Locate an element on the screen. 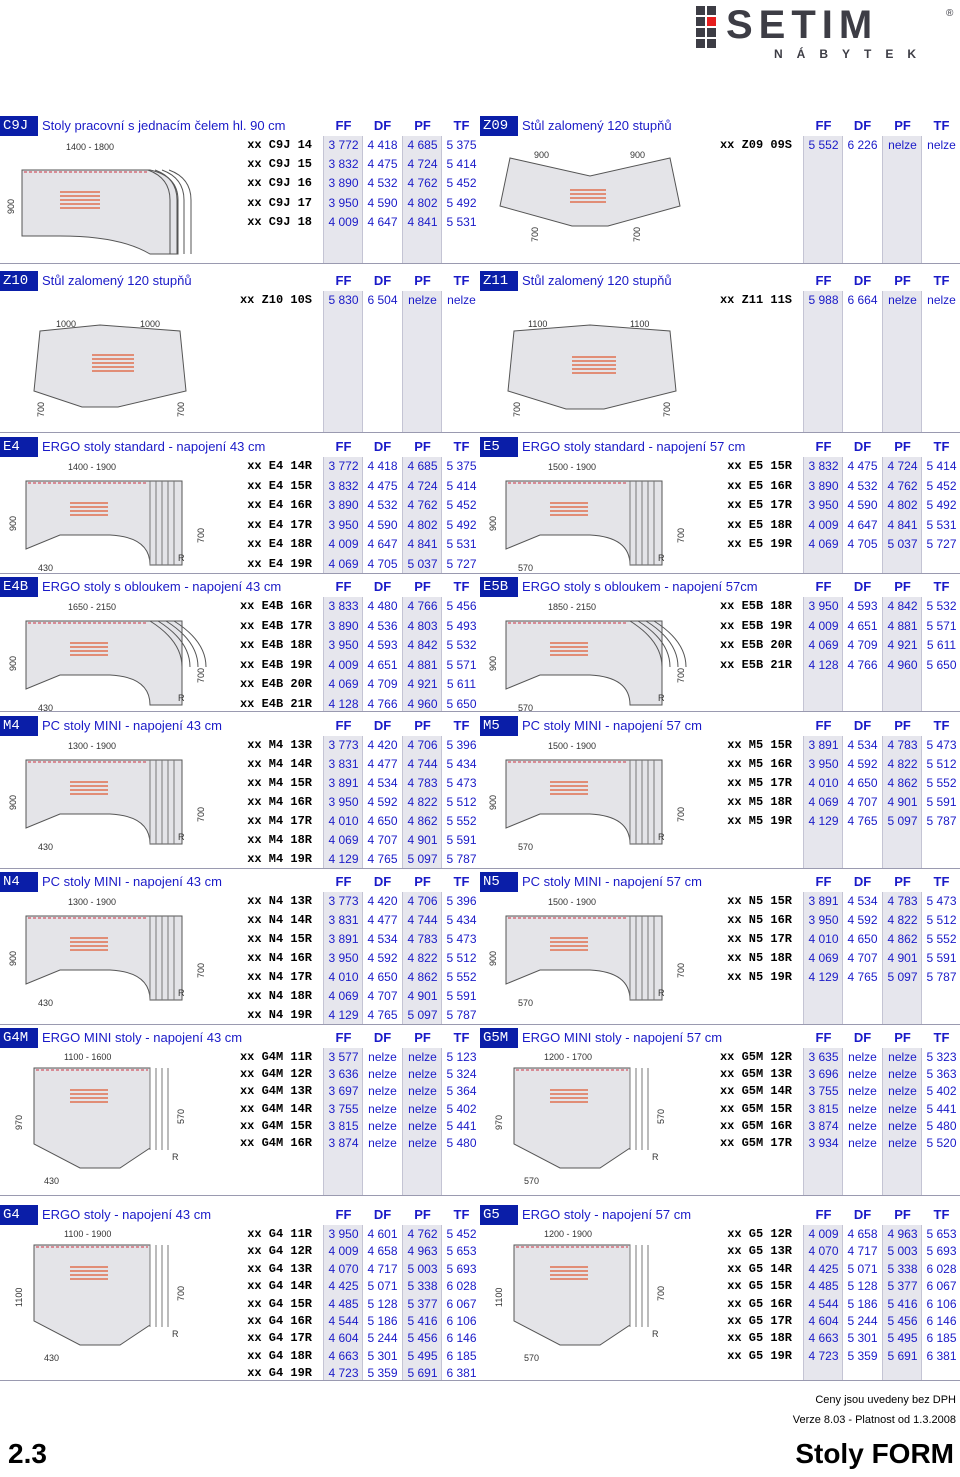 The width and height of the screenshot is (960, 1477). price-cell: 5 037 is located at coordinates (422, 563).